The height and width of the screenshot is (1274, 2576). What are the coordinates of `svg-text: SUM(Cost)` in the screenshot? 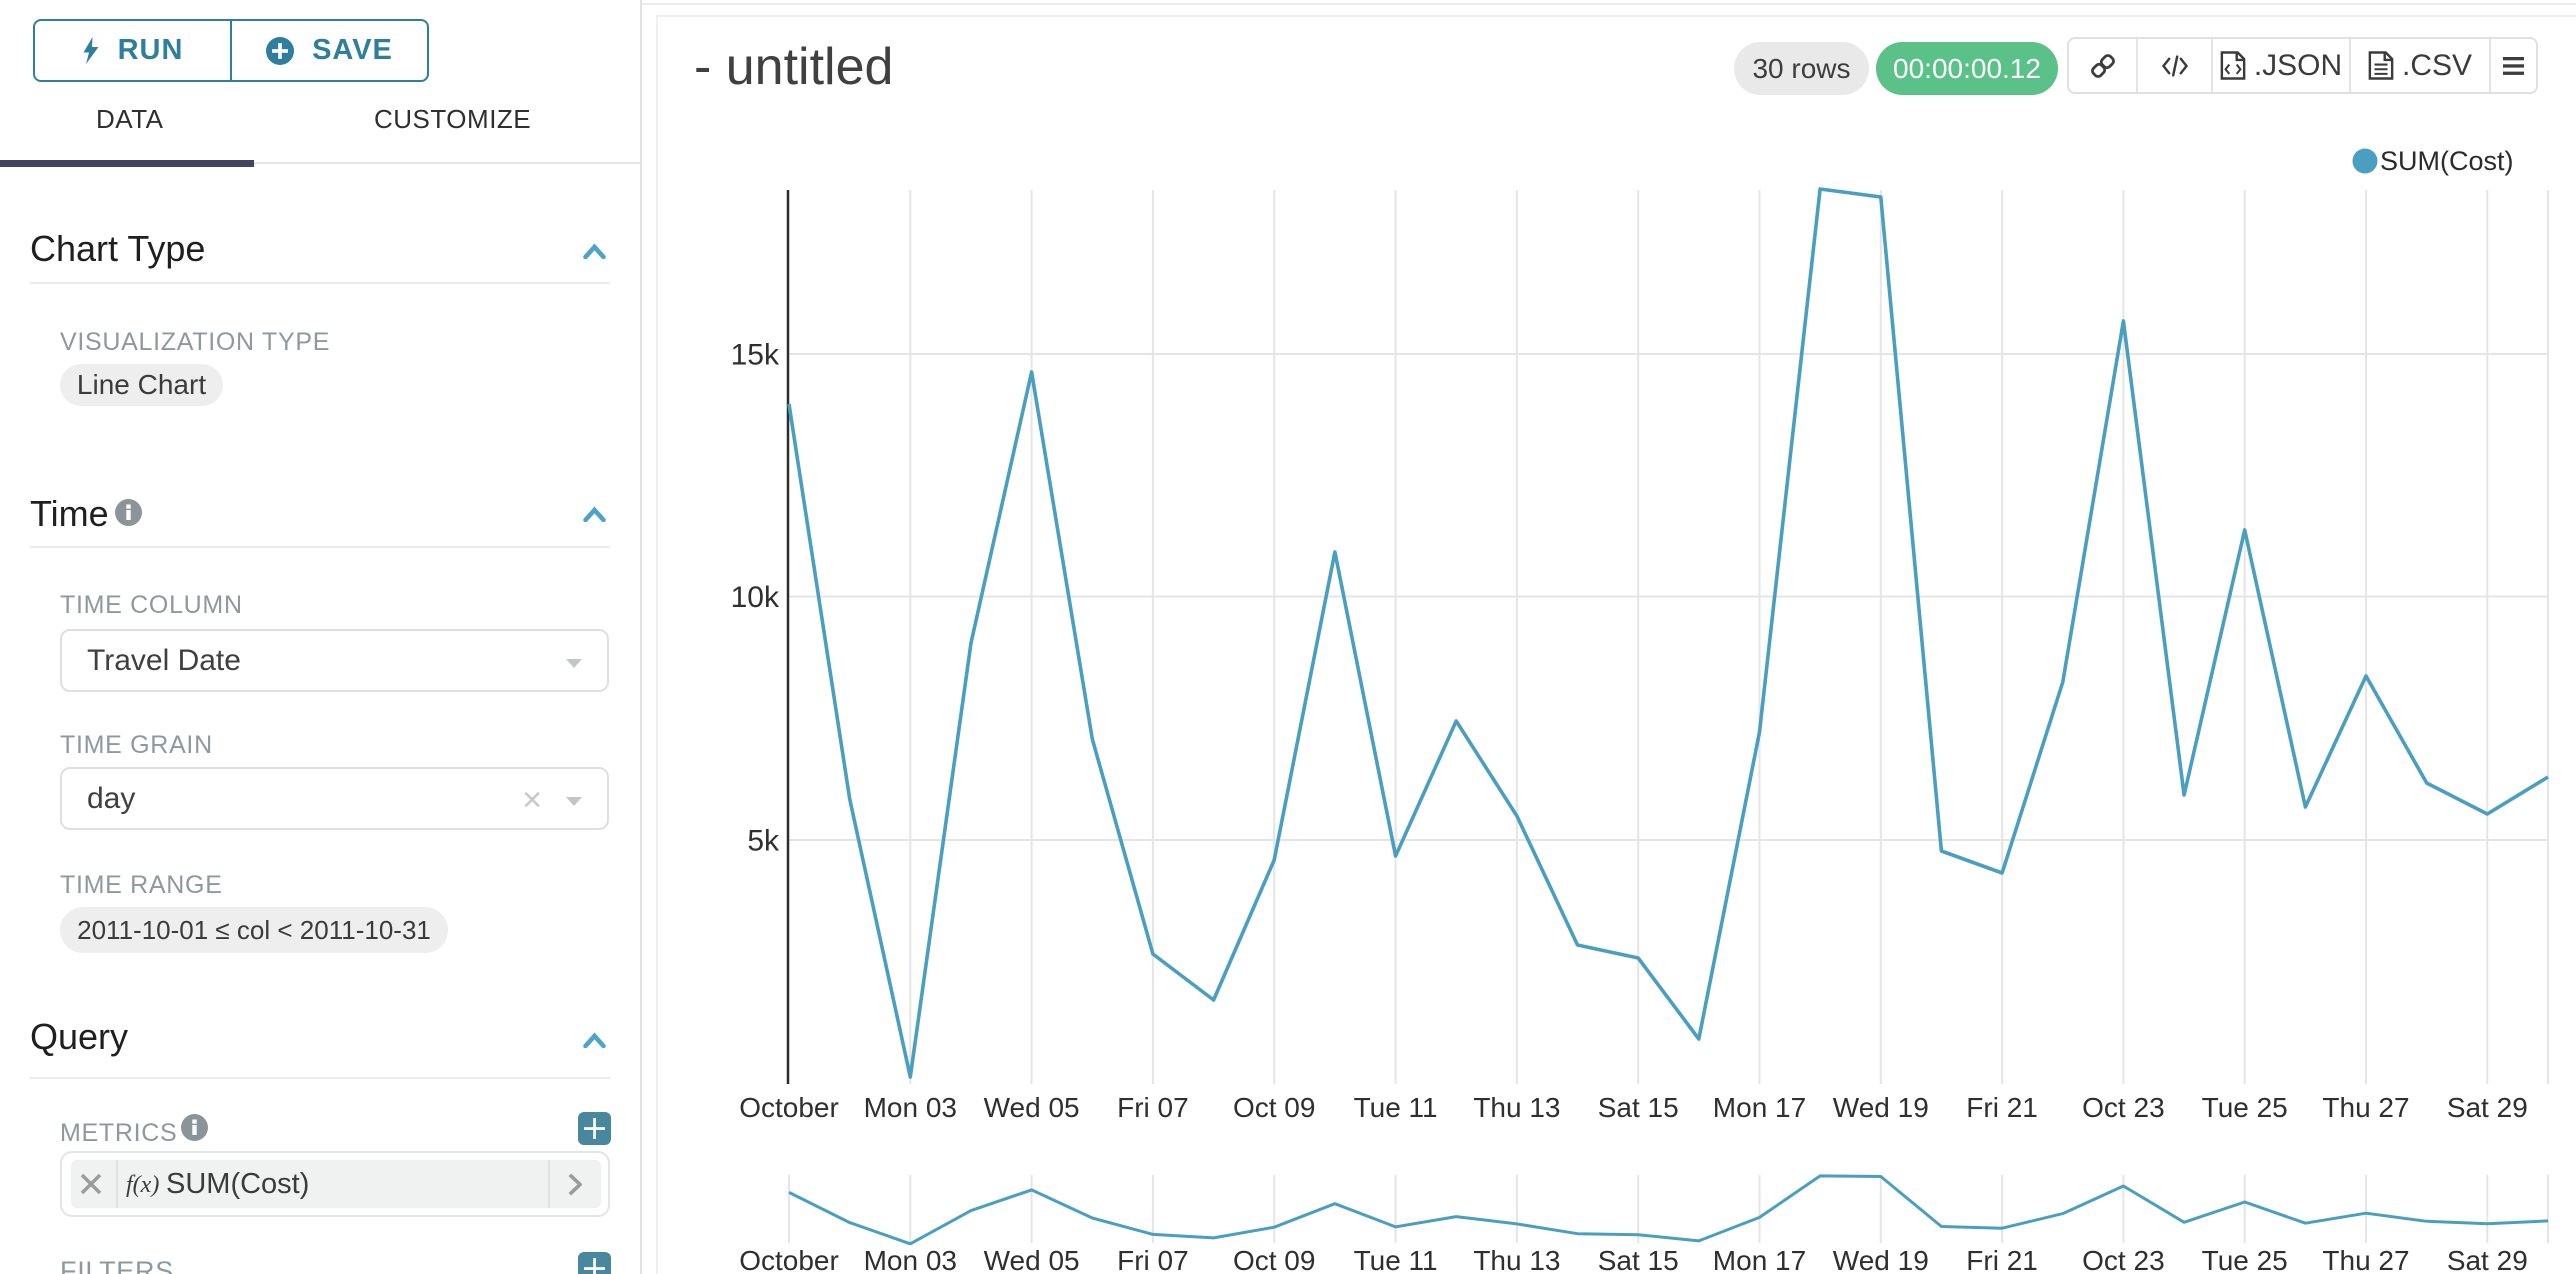 It's located at (2447, 161).